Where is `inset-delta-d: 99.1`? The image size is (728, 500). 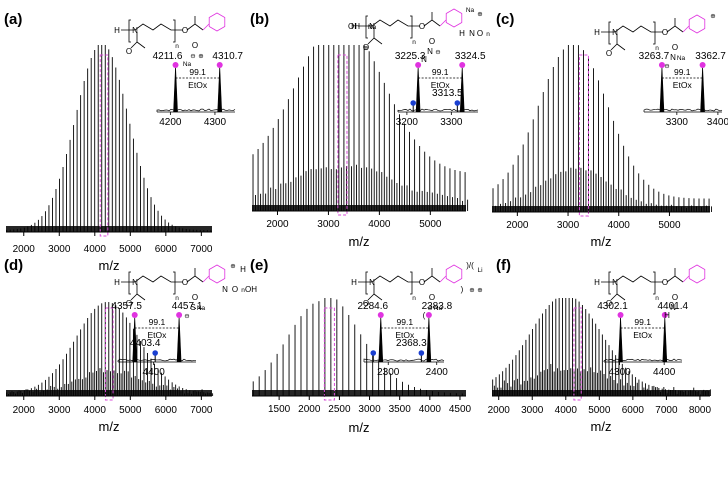
inset-delta-d: 99.1 is located at coordinates (157, 322).